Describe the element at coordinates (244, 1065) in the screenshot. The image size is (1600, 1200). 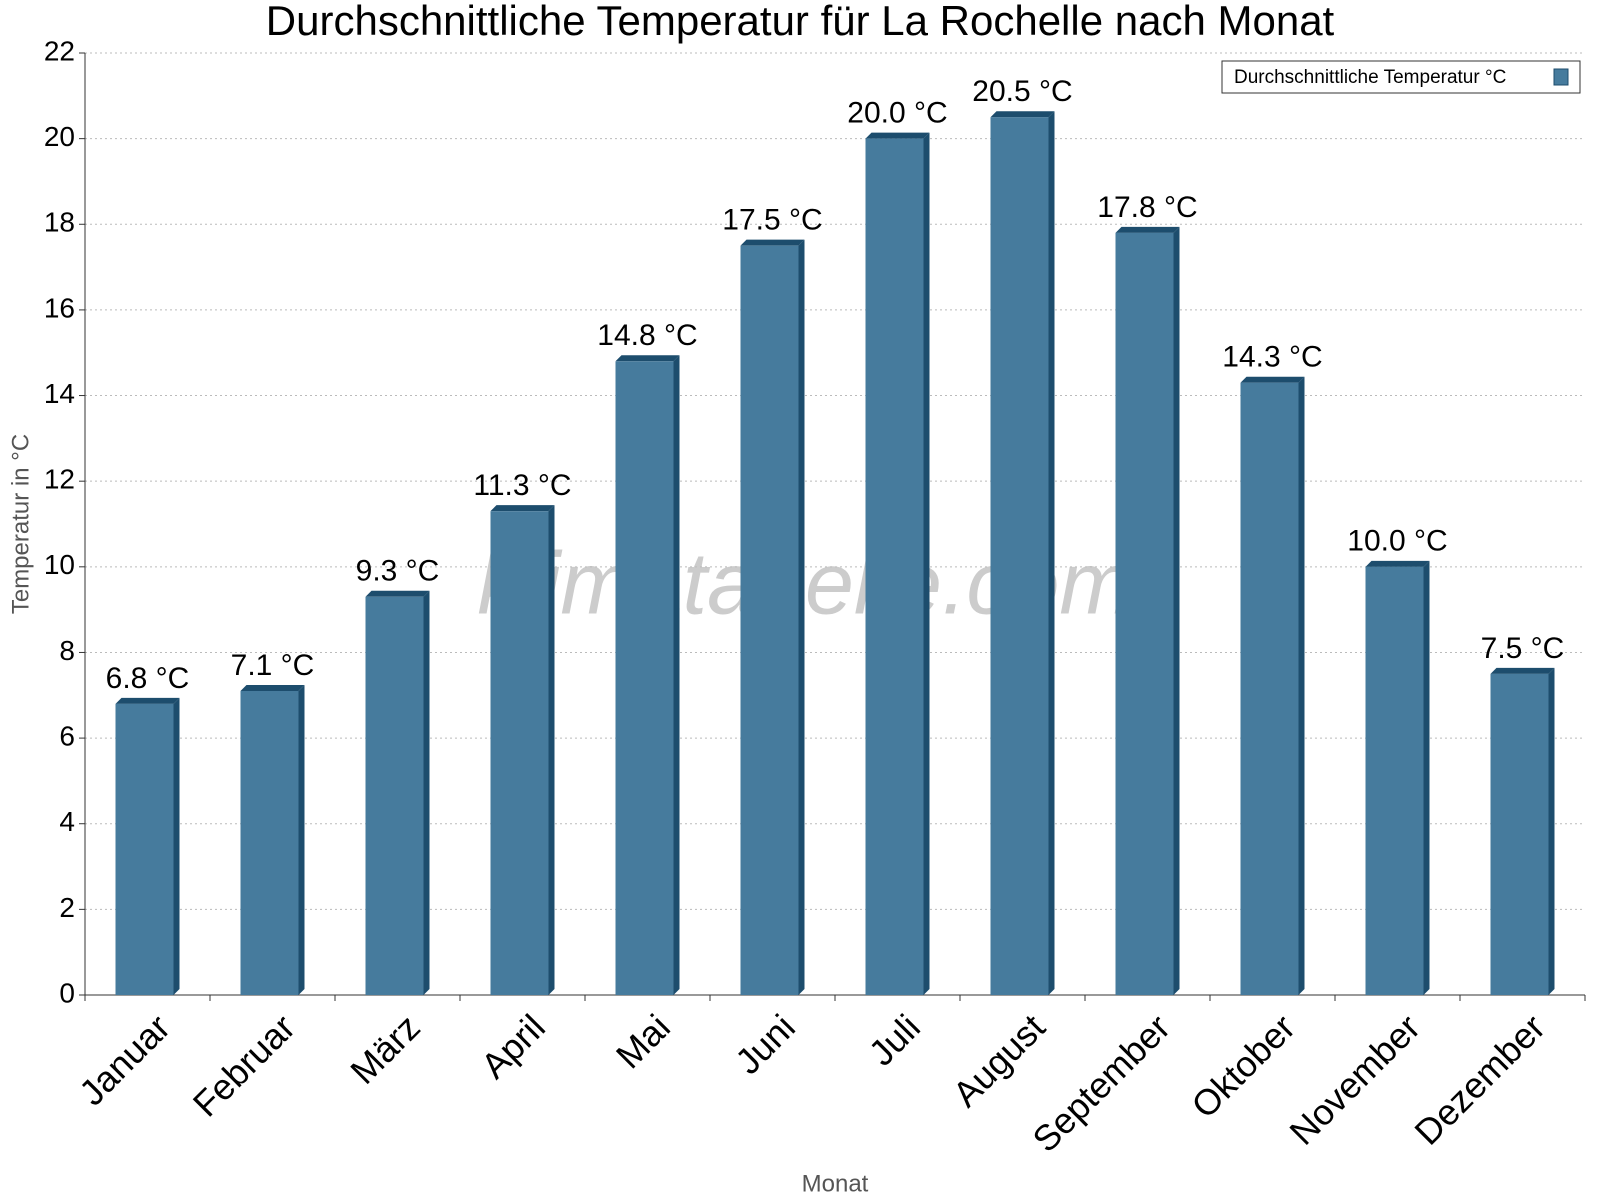
I see `x-tick-label: Februar` at that location.